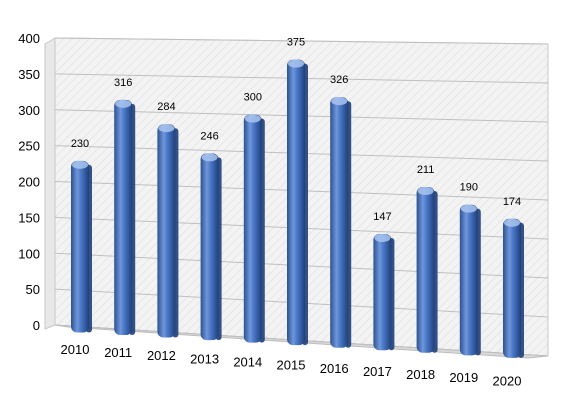  Describe the element at coordinates (426, 170) in the screenshot. I see `data-label: 211` at that location.